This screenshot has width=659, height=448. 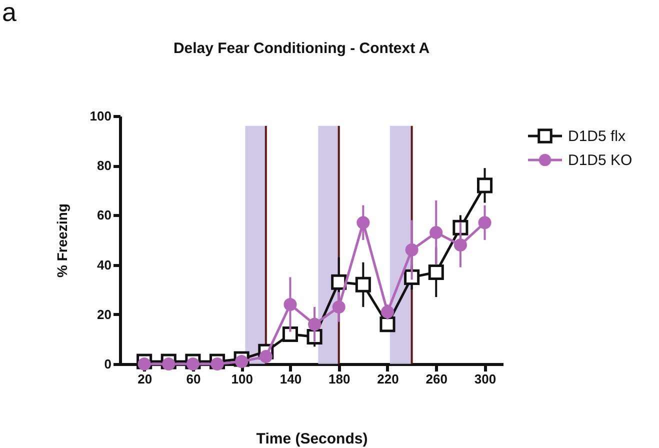 What do you see at coordinates (193, 379) in the screenshot?
I see `x-tick-label: 60` at bounding box center [193, 379].